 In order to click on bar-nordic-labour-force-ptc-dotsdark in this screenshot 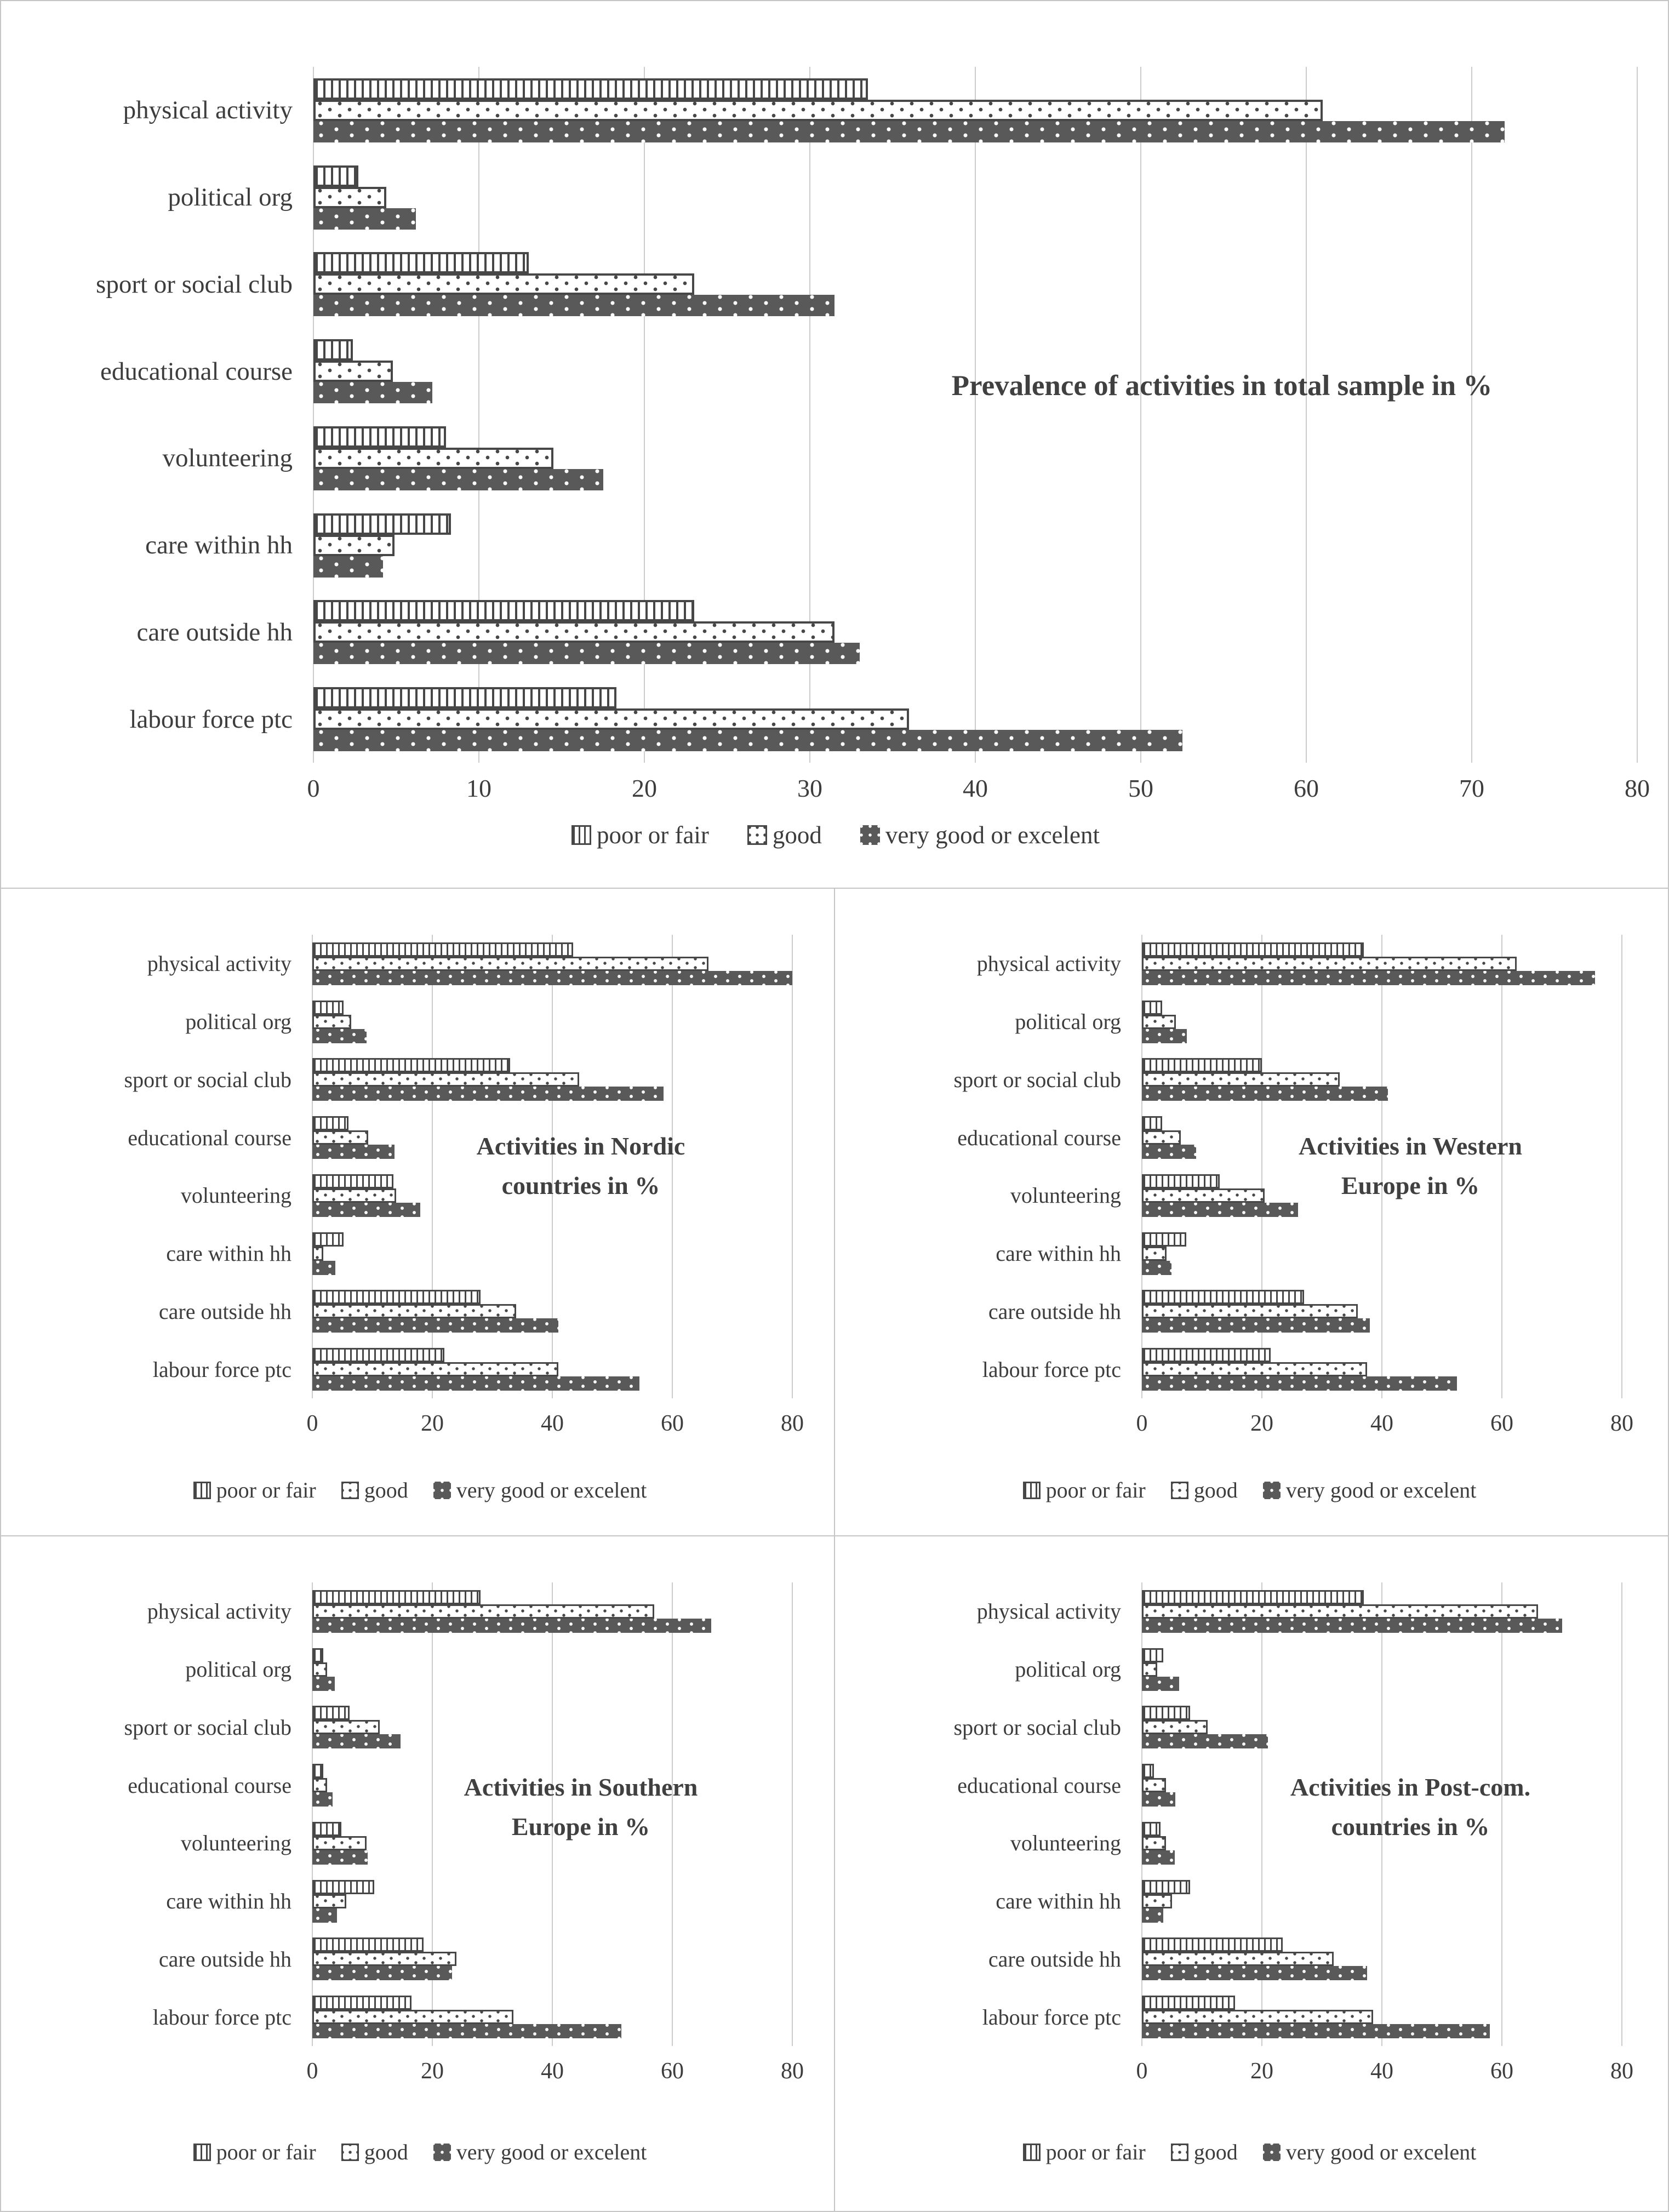, I will do `click(475, 1383)`.